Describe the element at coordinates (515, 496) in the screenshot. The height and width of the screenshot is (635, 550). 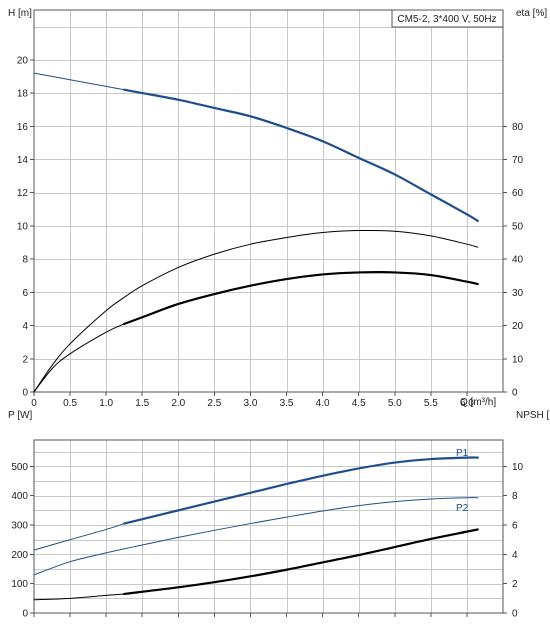
I see `bottom-right-tick-label: 8` at that location.